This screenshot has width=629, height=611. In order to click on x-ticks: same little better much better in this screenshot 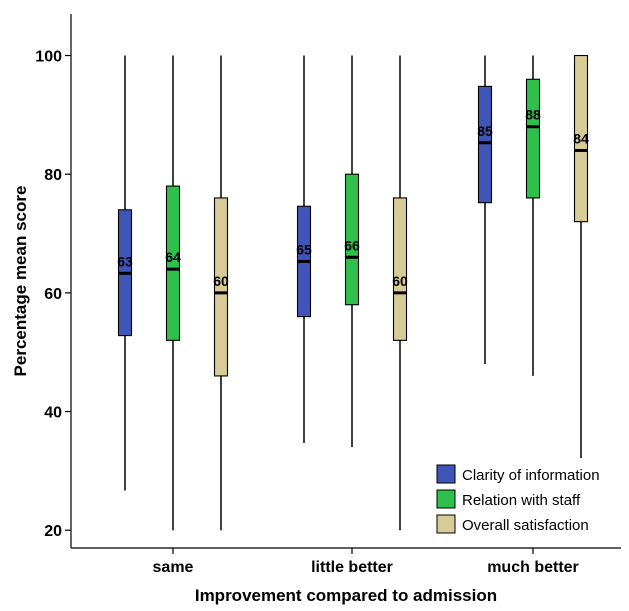, I will do `click(366, 562)`.